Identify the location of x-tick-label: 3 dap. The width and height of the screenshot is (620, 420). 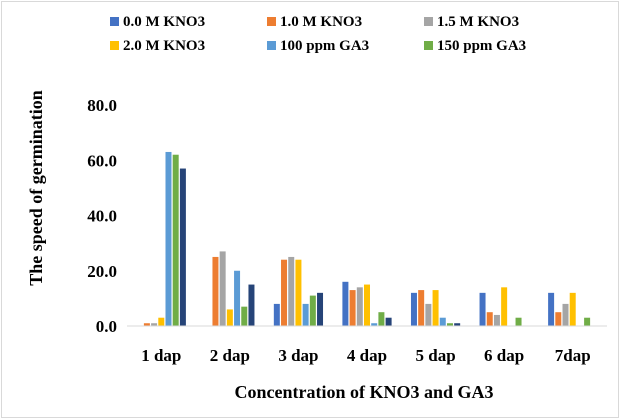
(298, 355).